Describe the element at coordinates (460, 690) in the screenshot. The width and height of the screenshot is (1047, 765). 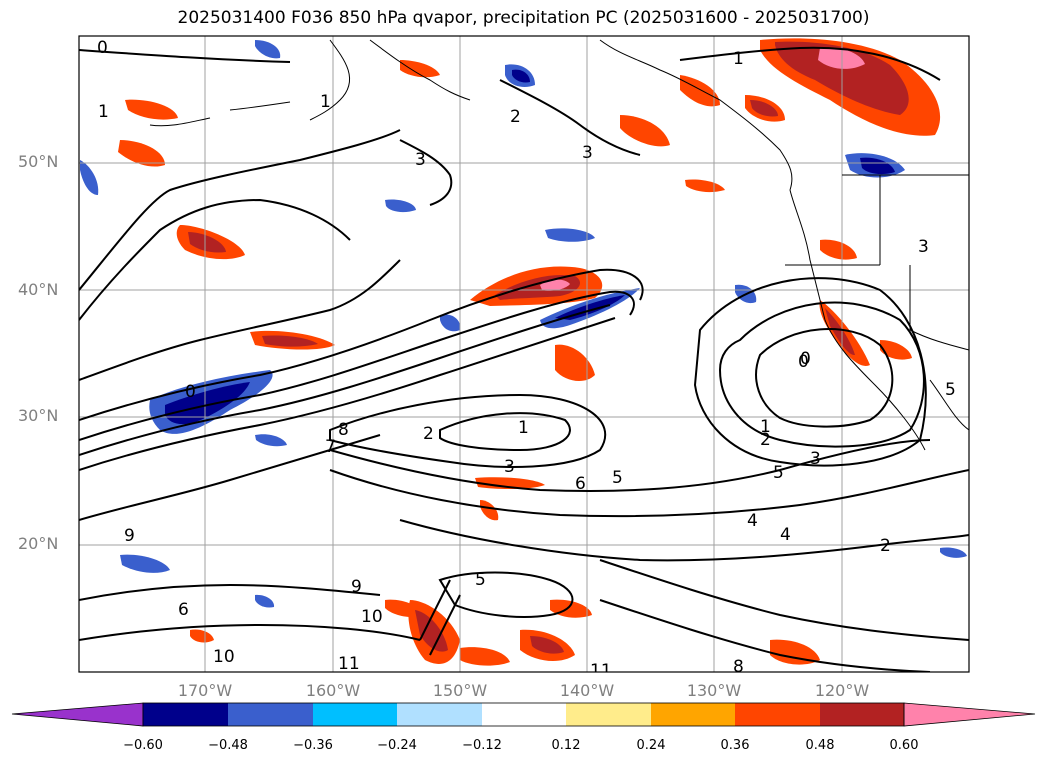
I see `longitude-label: 150°W` at that location.